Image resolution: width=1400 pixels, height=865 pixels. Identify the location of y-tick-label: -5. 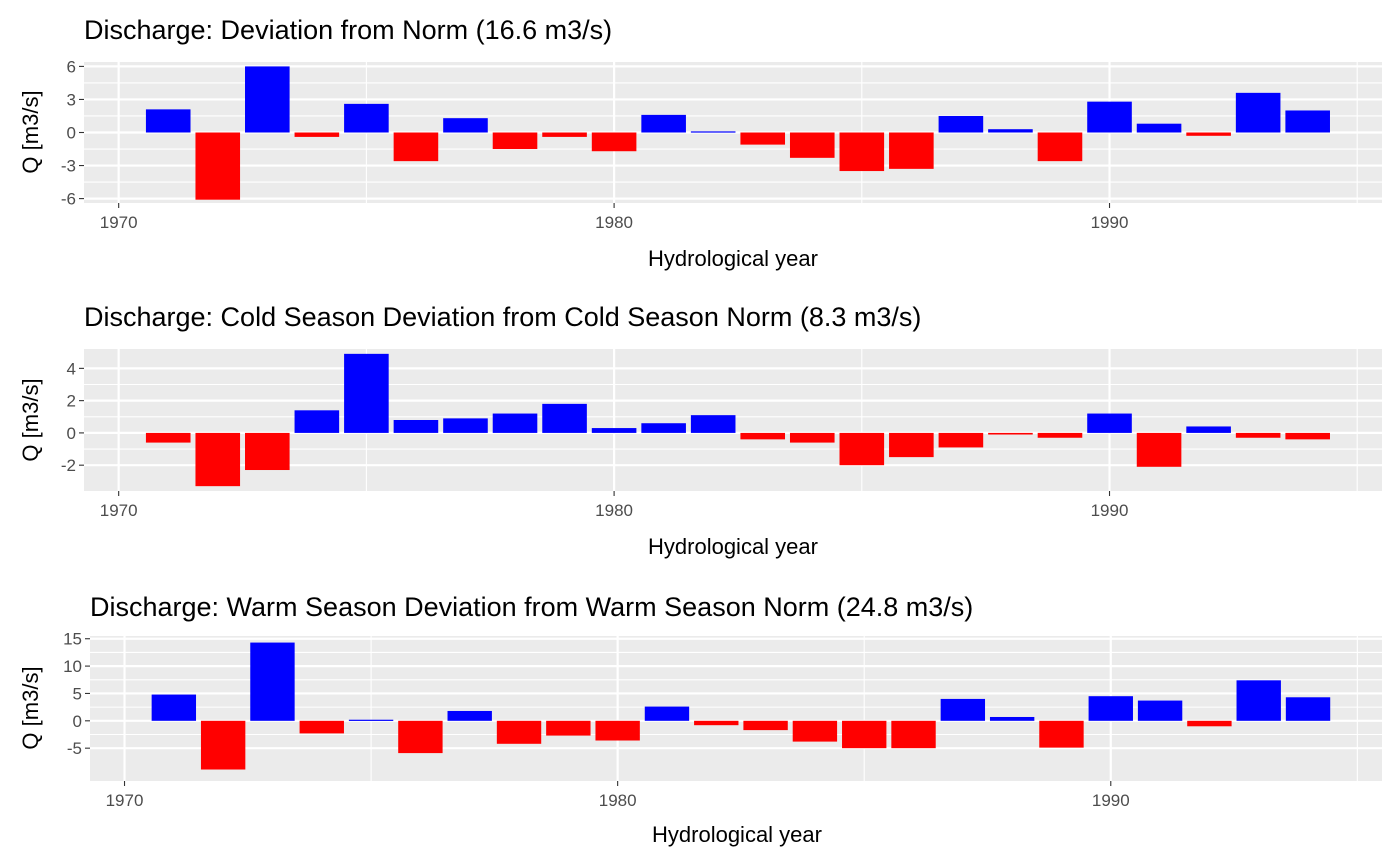
(74, 748).